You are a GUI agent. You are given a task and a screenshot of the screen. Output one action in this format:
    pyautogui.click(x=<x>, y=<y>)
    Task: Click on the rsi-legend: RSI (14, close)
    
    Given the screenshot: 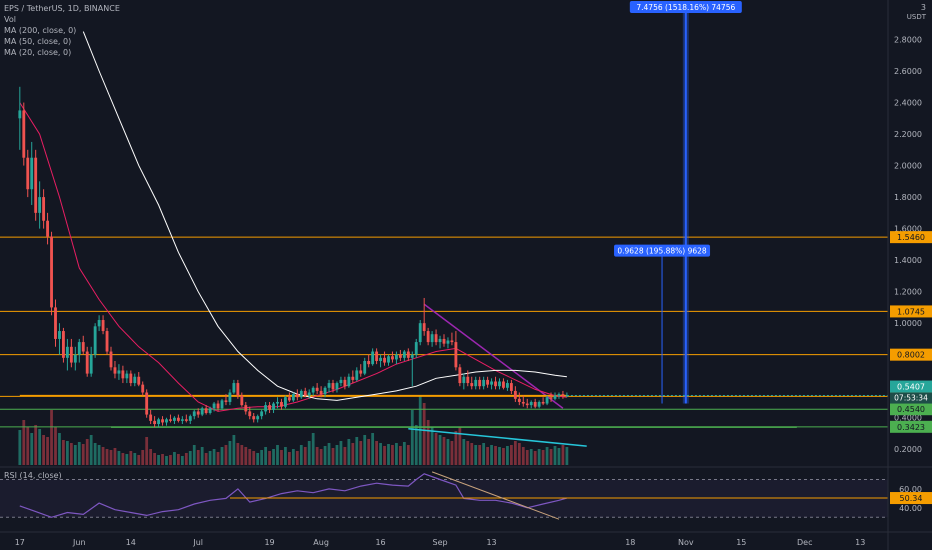 What is the action you would take?
    pyautogui.click(x=33, y=475)
    